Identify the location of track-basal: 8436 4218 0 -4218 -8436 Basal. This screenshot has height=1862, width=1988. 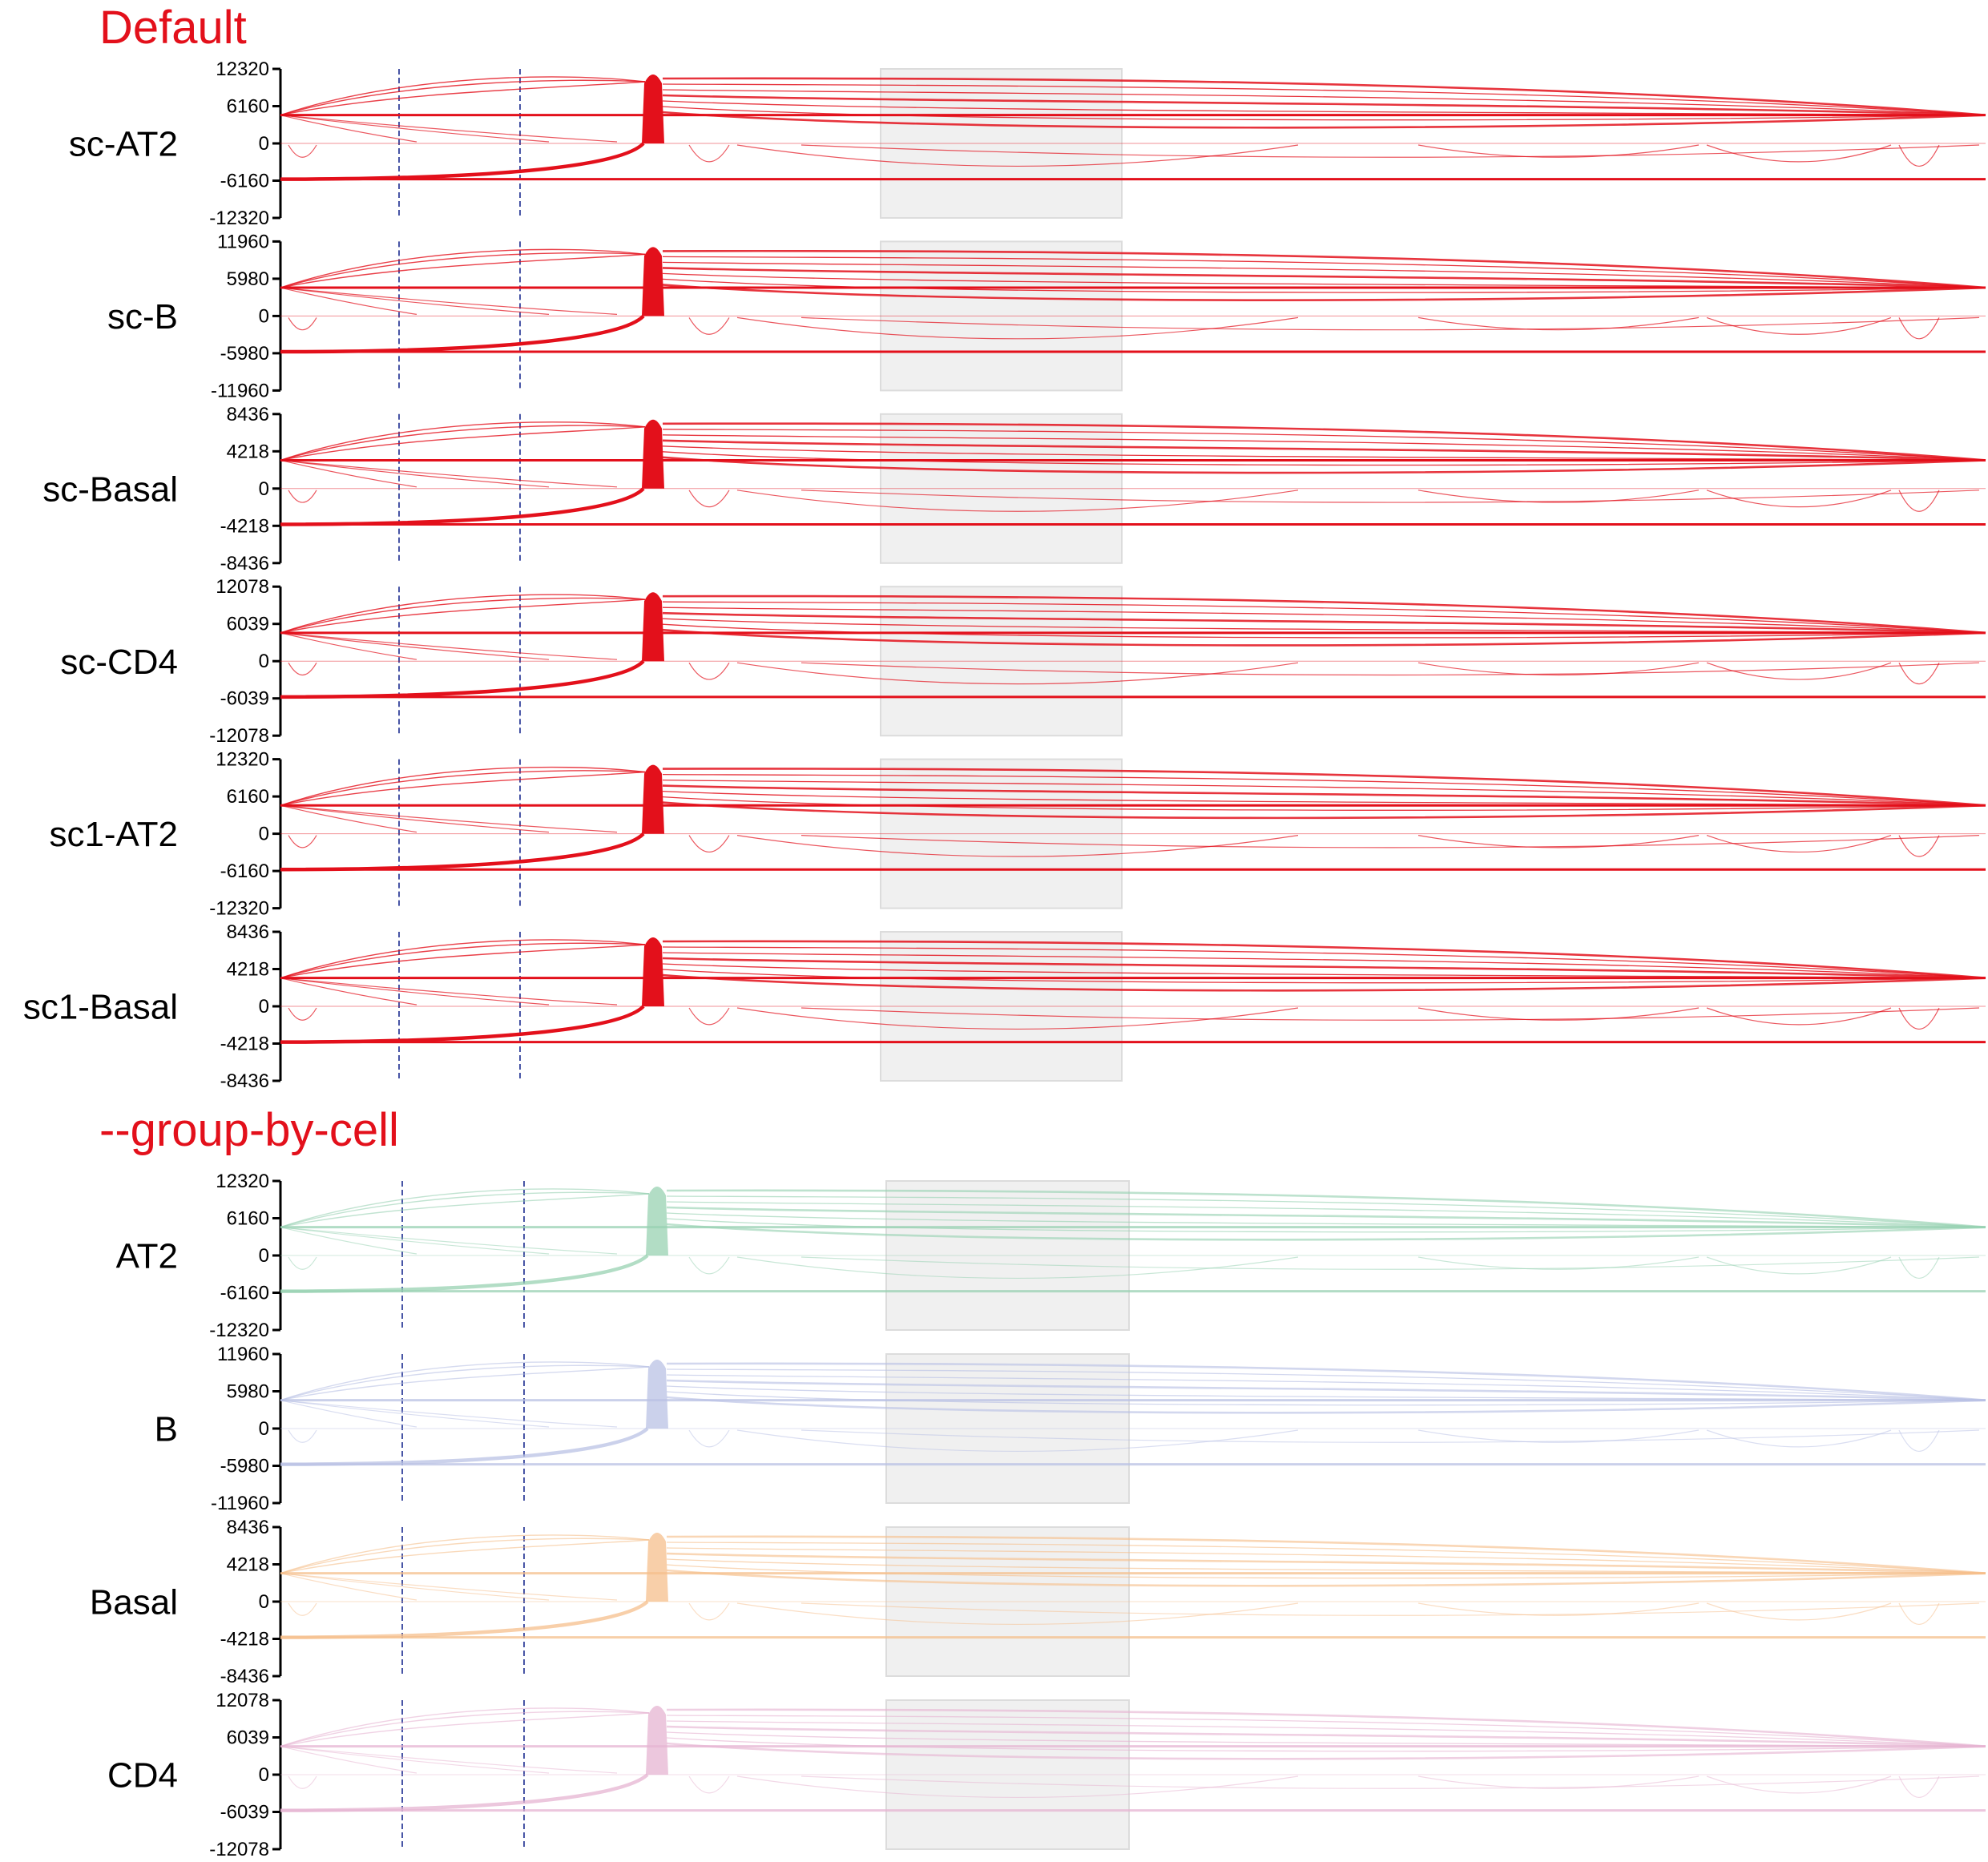
(1038, 1602).